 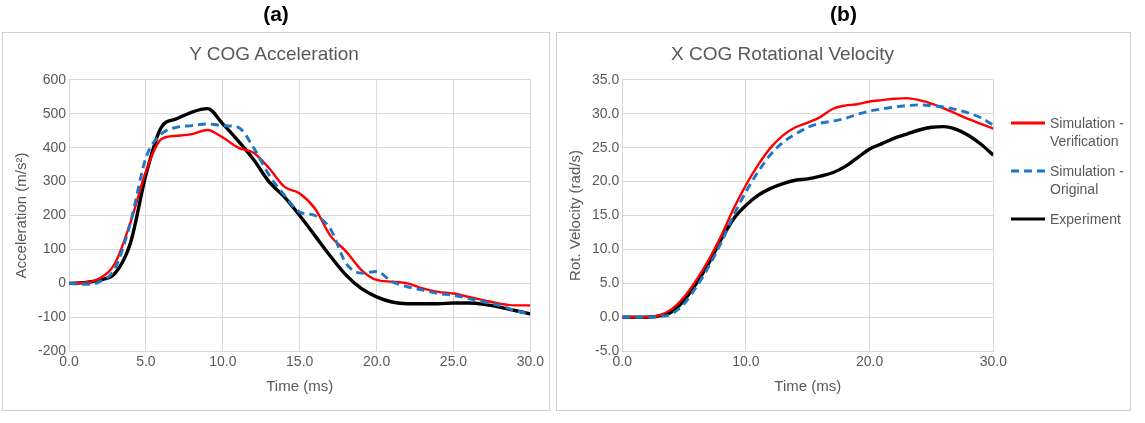 I want to click on y-tick-label: 0, so click(x=62, y=282).